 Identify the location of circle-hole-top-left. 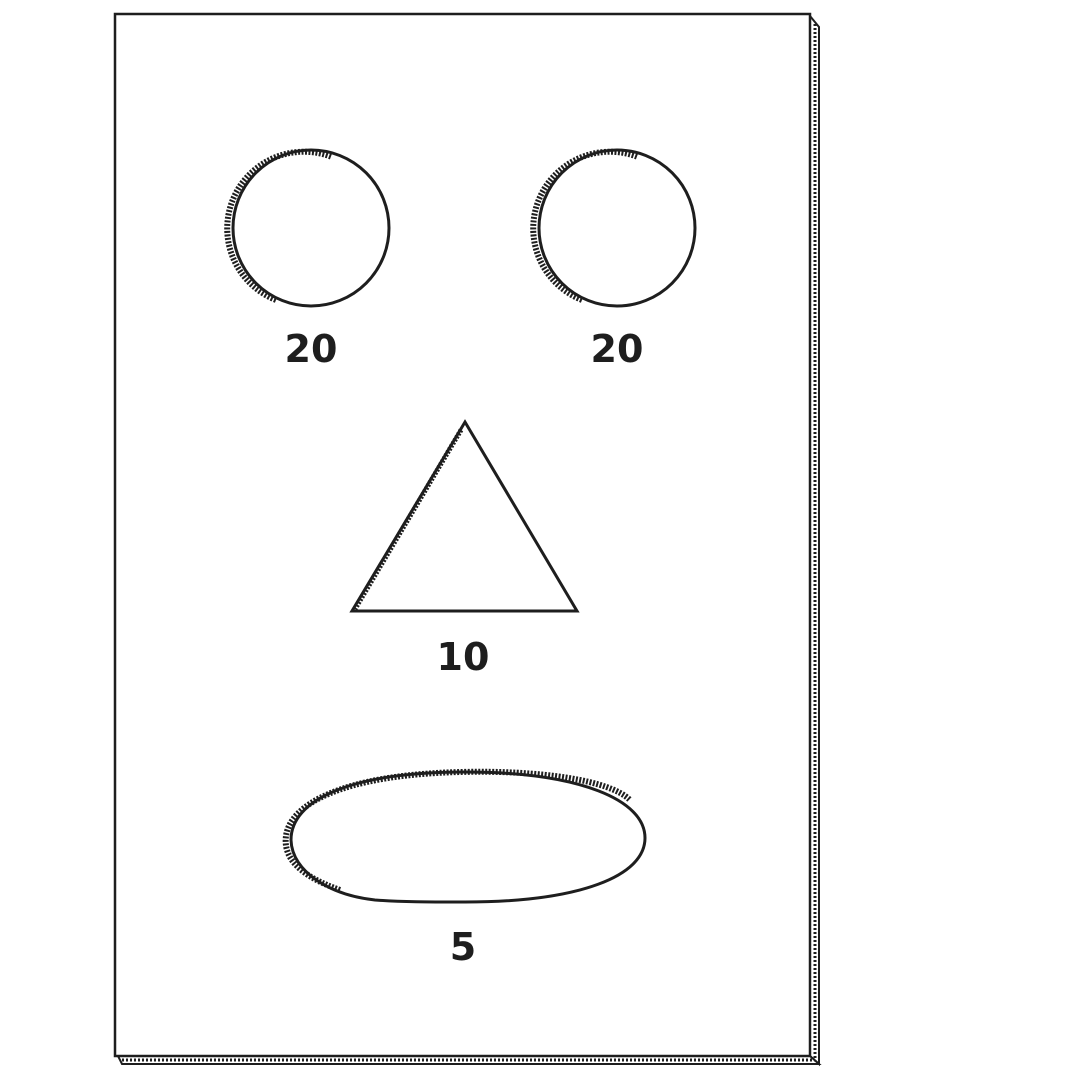
(307, 228).